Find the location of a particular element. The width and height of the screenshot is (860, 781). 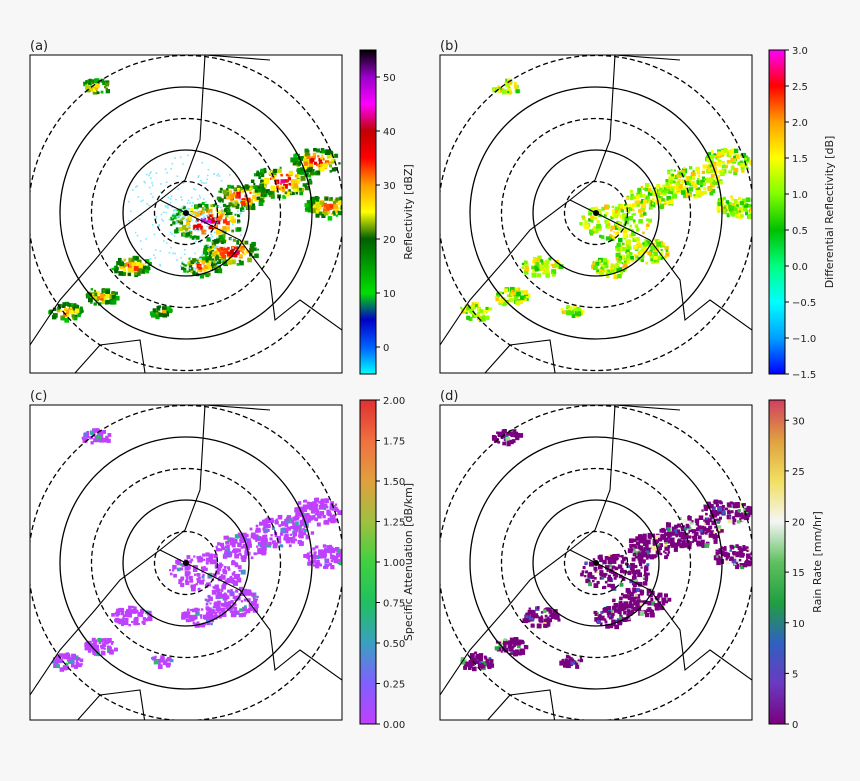

colorbar-tick-label: 2.0 is located at coordinates (800, 123).